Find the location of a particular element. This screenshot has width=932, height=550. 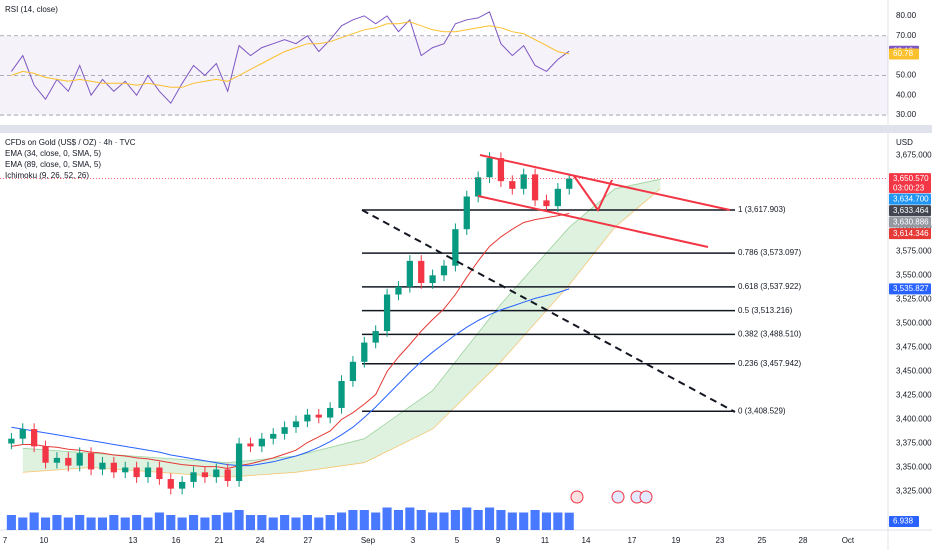

countdown: 03:00:23 is located at coordinates (909, 187).